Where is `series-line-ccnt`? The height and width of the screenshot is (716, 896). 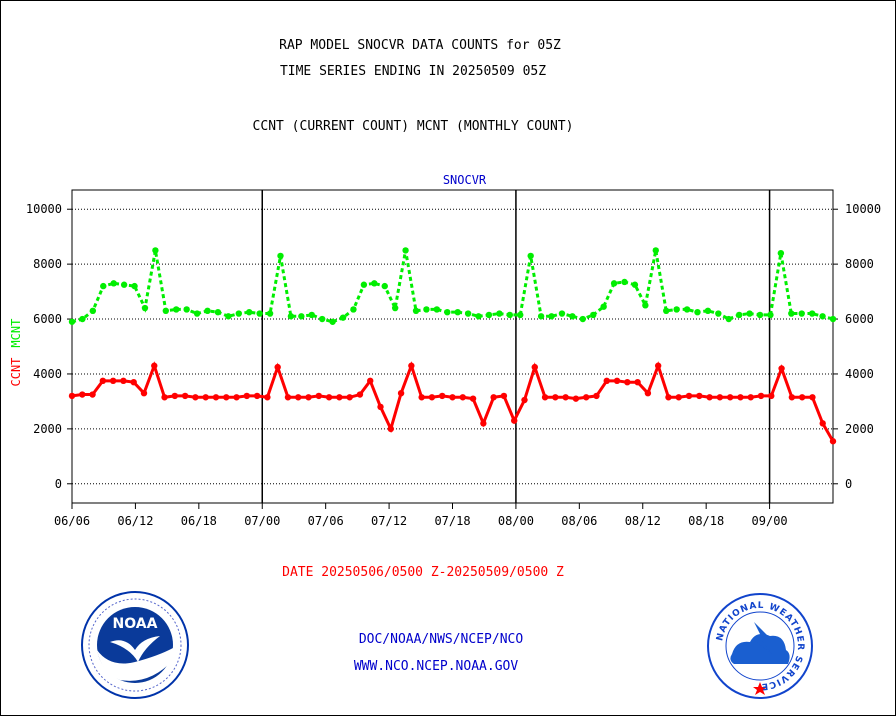
series-line-ccnt is located at coordinates (453, 401).